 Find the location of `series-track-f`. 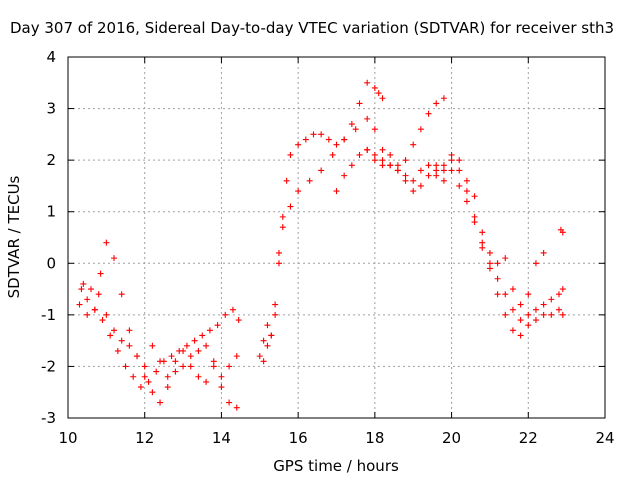

series-track-f is located at coordinates (449, 242).